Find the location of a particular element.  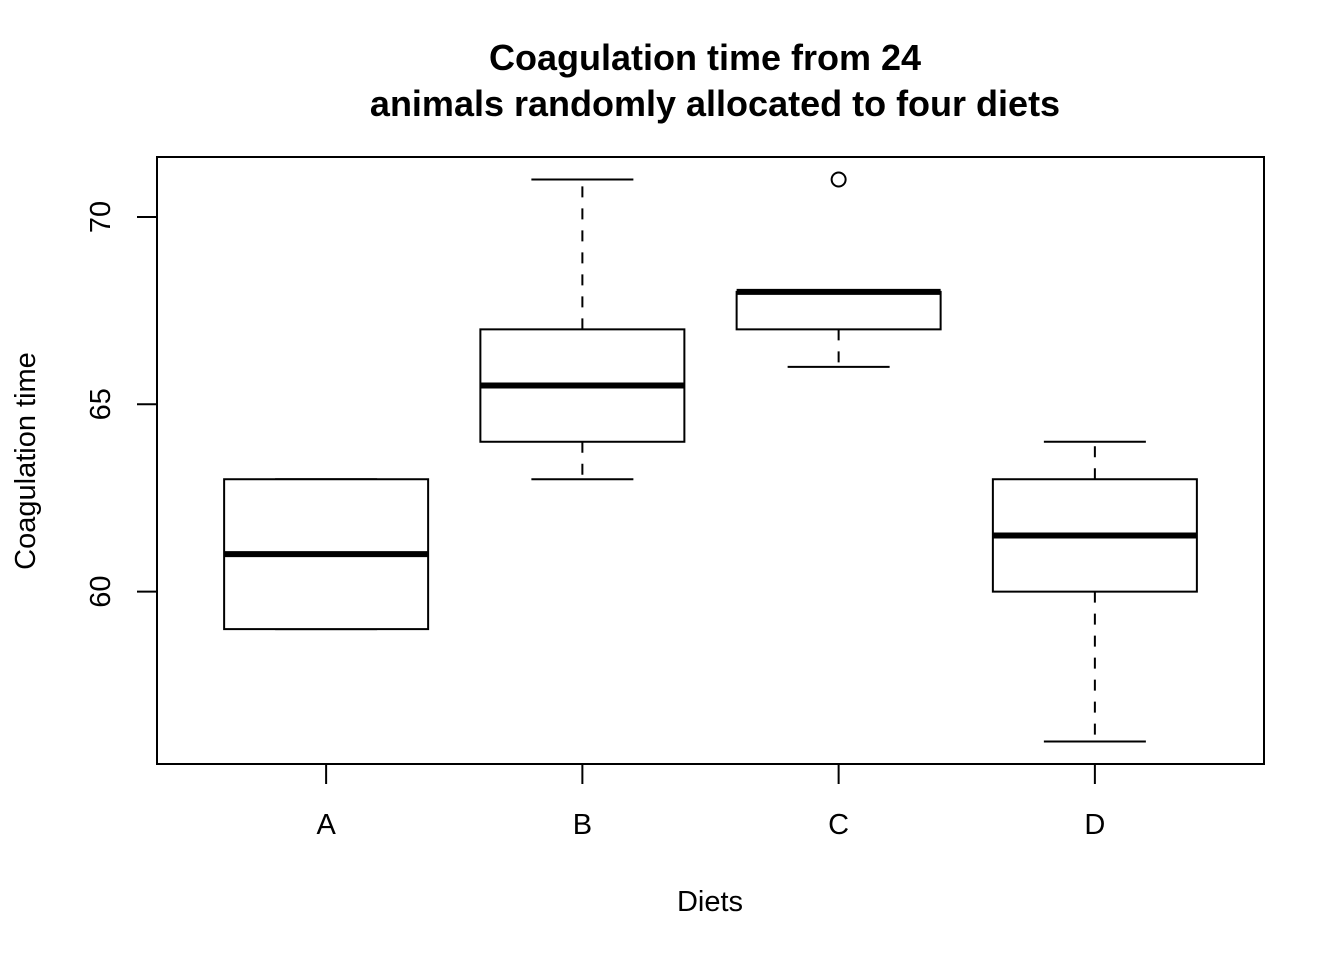

y-tick-label-65: 65 is located at coordinates (101, 404).